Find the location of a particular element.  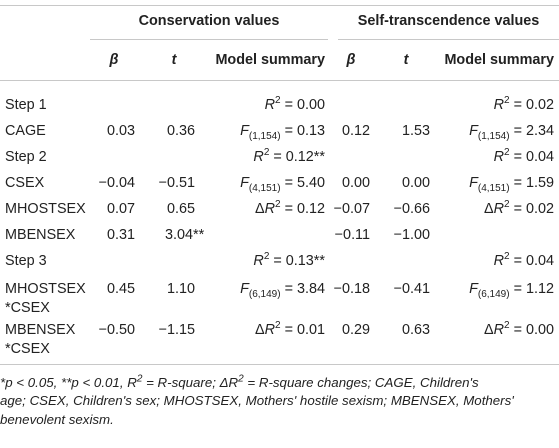

row-label: CAGE is located at coordinates (25, 131).